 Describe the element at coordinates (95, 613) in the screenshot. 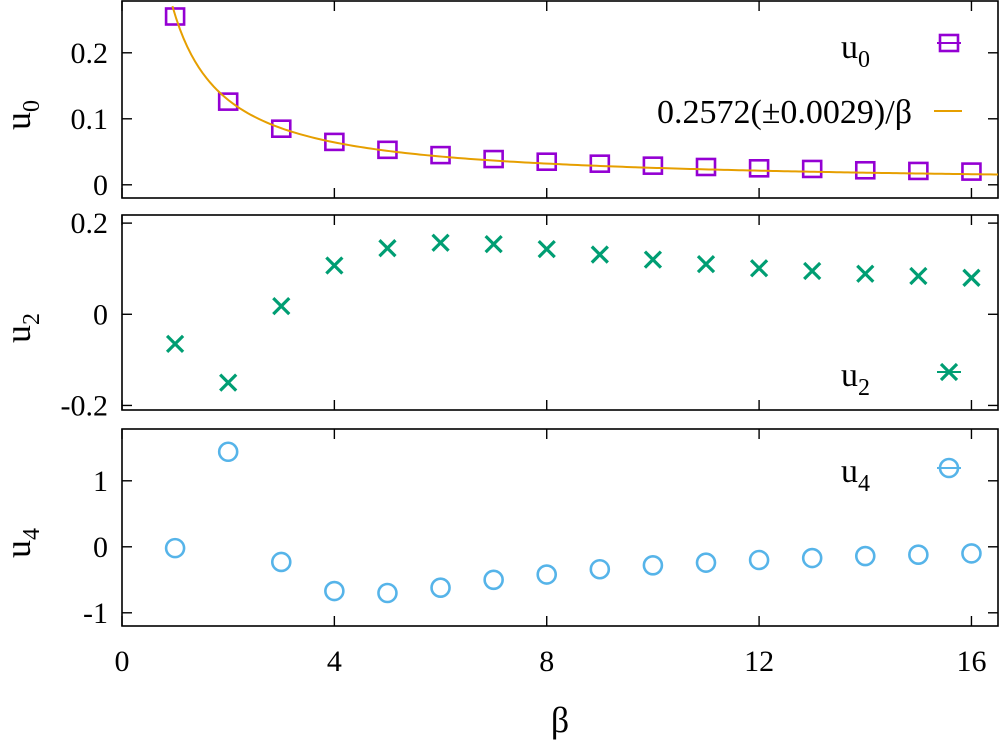

I see `bottom-ytick-label: -1` at that location.